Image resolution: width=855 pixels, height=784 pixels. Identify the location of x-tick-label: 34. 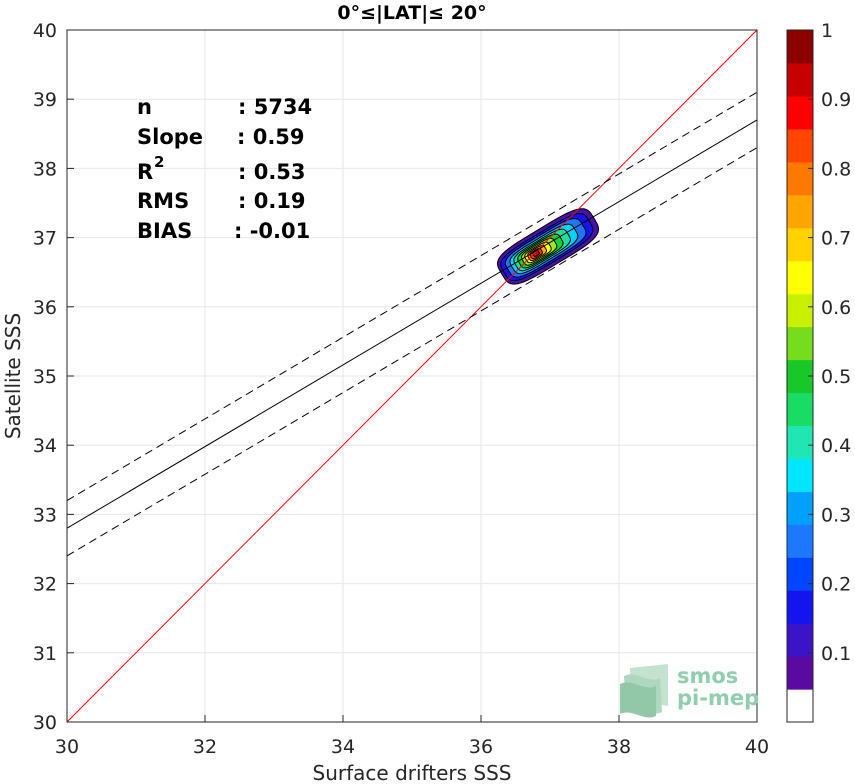
(343, 747).